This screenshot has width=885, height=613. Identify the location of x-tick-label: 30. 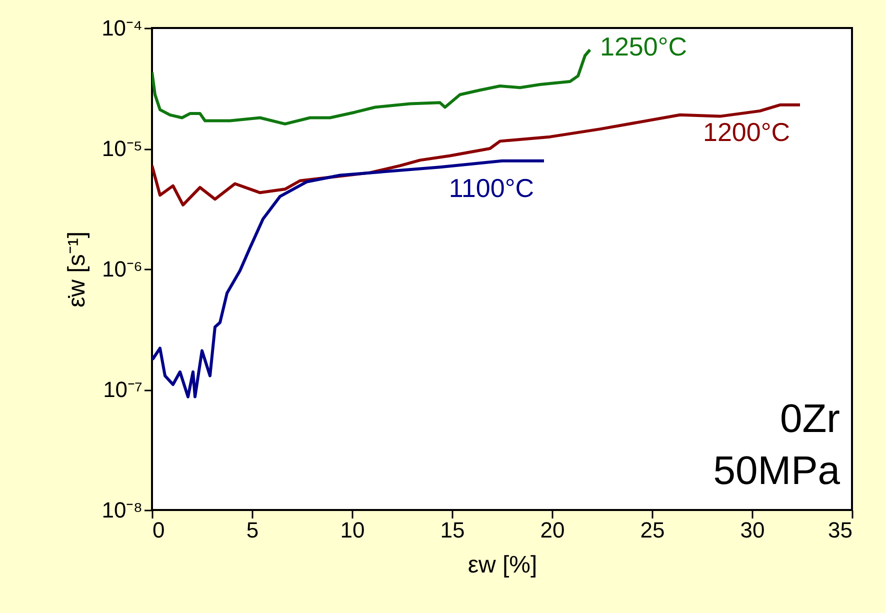
(752, 530).